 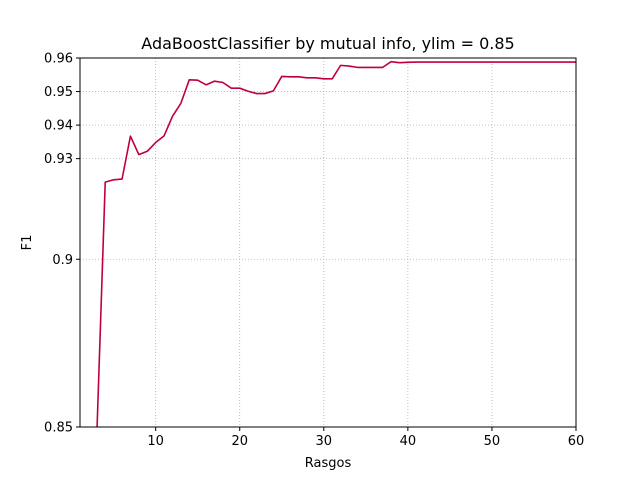 What do you see at coordinates (328, 463) in the screenshot?
I see `x-axis-label: Rasgos` at bounding box center [328, 463].